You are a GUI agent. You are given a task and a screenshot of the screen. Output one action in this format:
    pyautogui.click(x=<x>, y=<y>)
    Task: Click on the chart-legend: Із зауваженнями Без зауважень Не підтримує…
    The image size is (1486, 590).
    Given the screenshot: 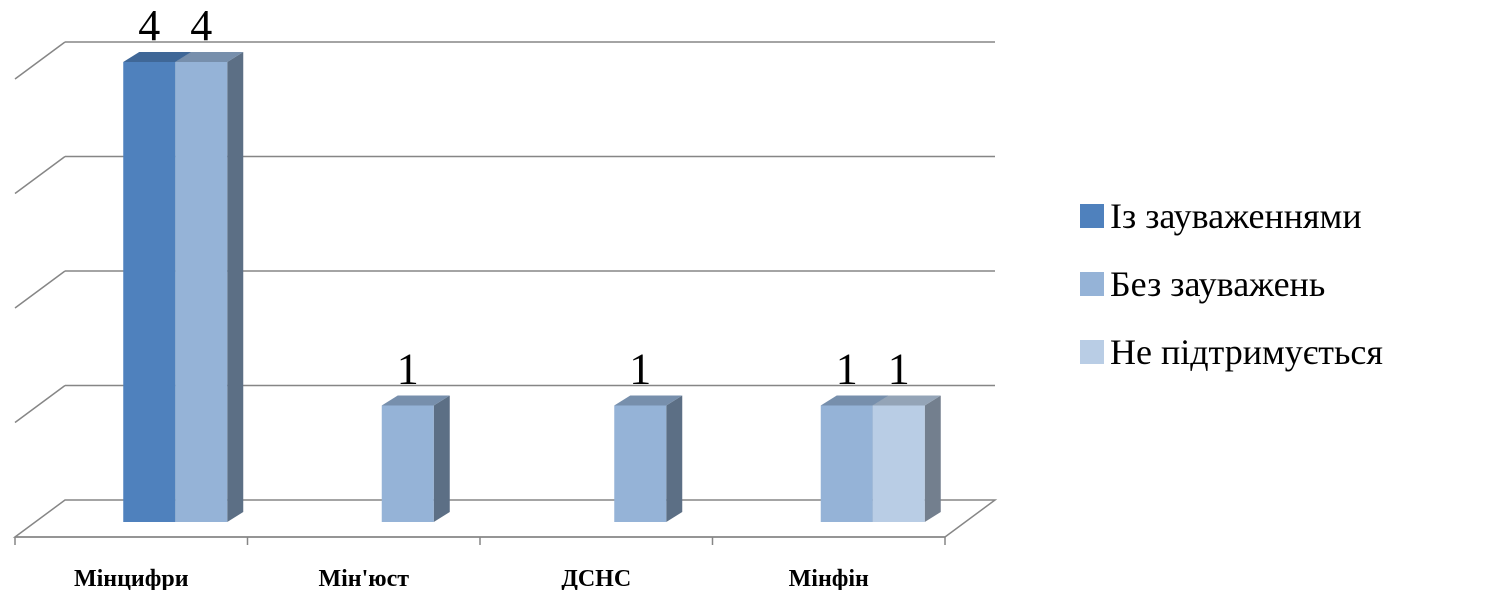 What is the action you would take?
    pyautogui.click(x=1231, y=284)
    